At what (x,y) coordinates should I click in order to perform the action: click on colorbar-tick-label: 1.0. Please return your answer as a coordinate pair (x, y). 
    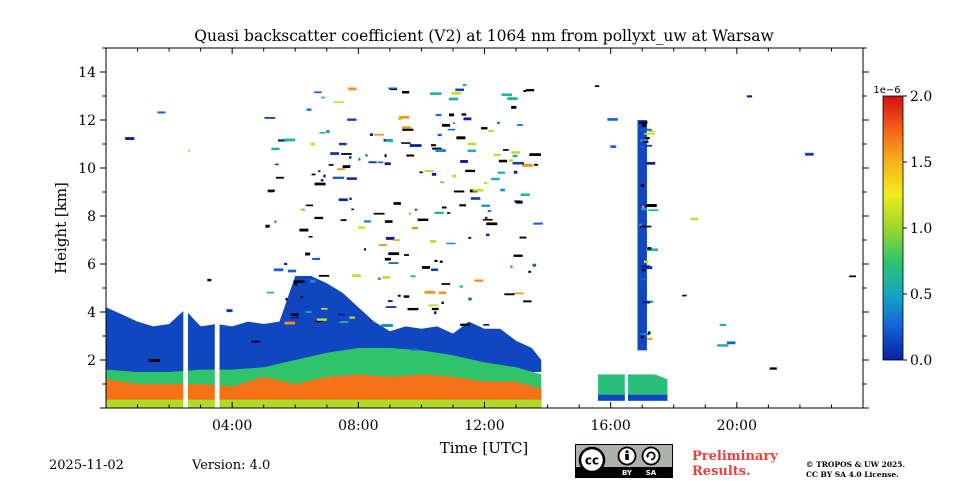
    Looking at the image, I should click on (921, 229).